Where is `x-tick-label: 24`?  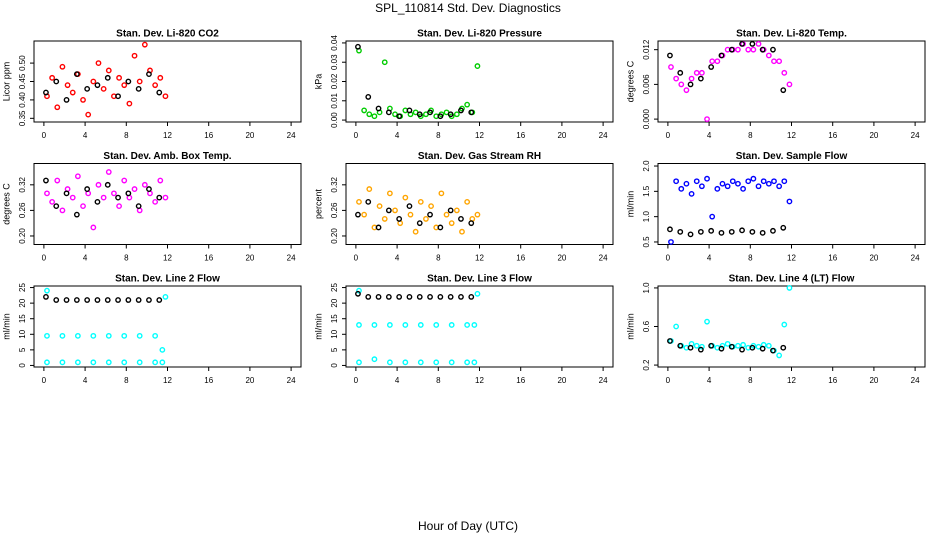
x-tick-label: 24 is located at coordinates (603, 135).